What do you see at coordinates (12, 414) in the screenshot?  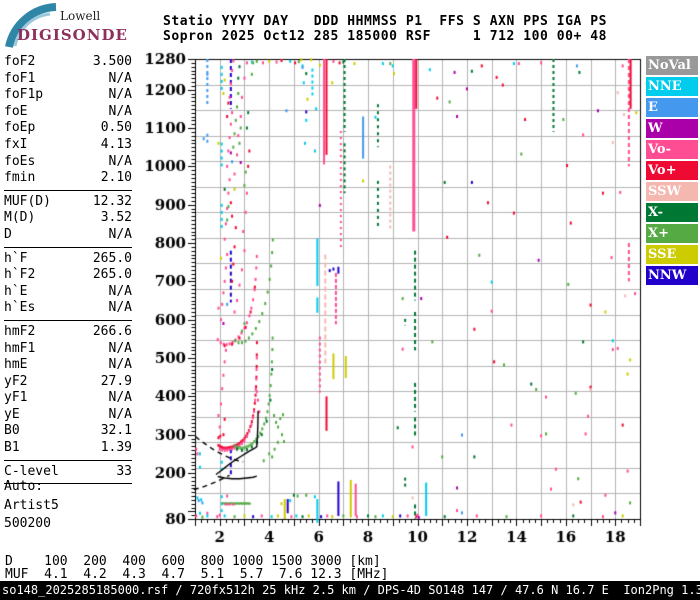 I see `parameter-label: yE` at bounding box center [12, 414].